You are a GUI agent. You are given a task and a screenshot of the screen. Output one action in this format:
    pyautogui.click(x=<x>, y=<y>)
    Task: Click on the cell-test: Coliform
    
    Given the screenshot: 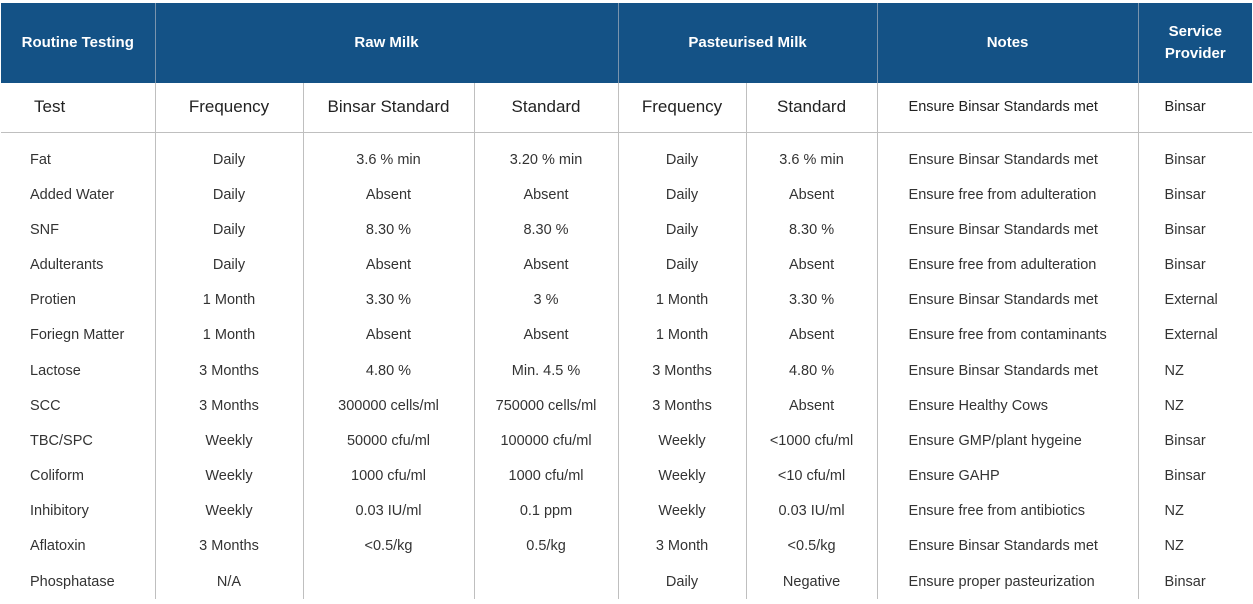 What is the action you would take?
    pyautogui.click(x=78, y=476)
    